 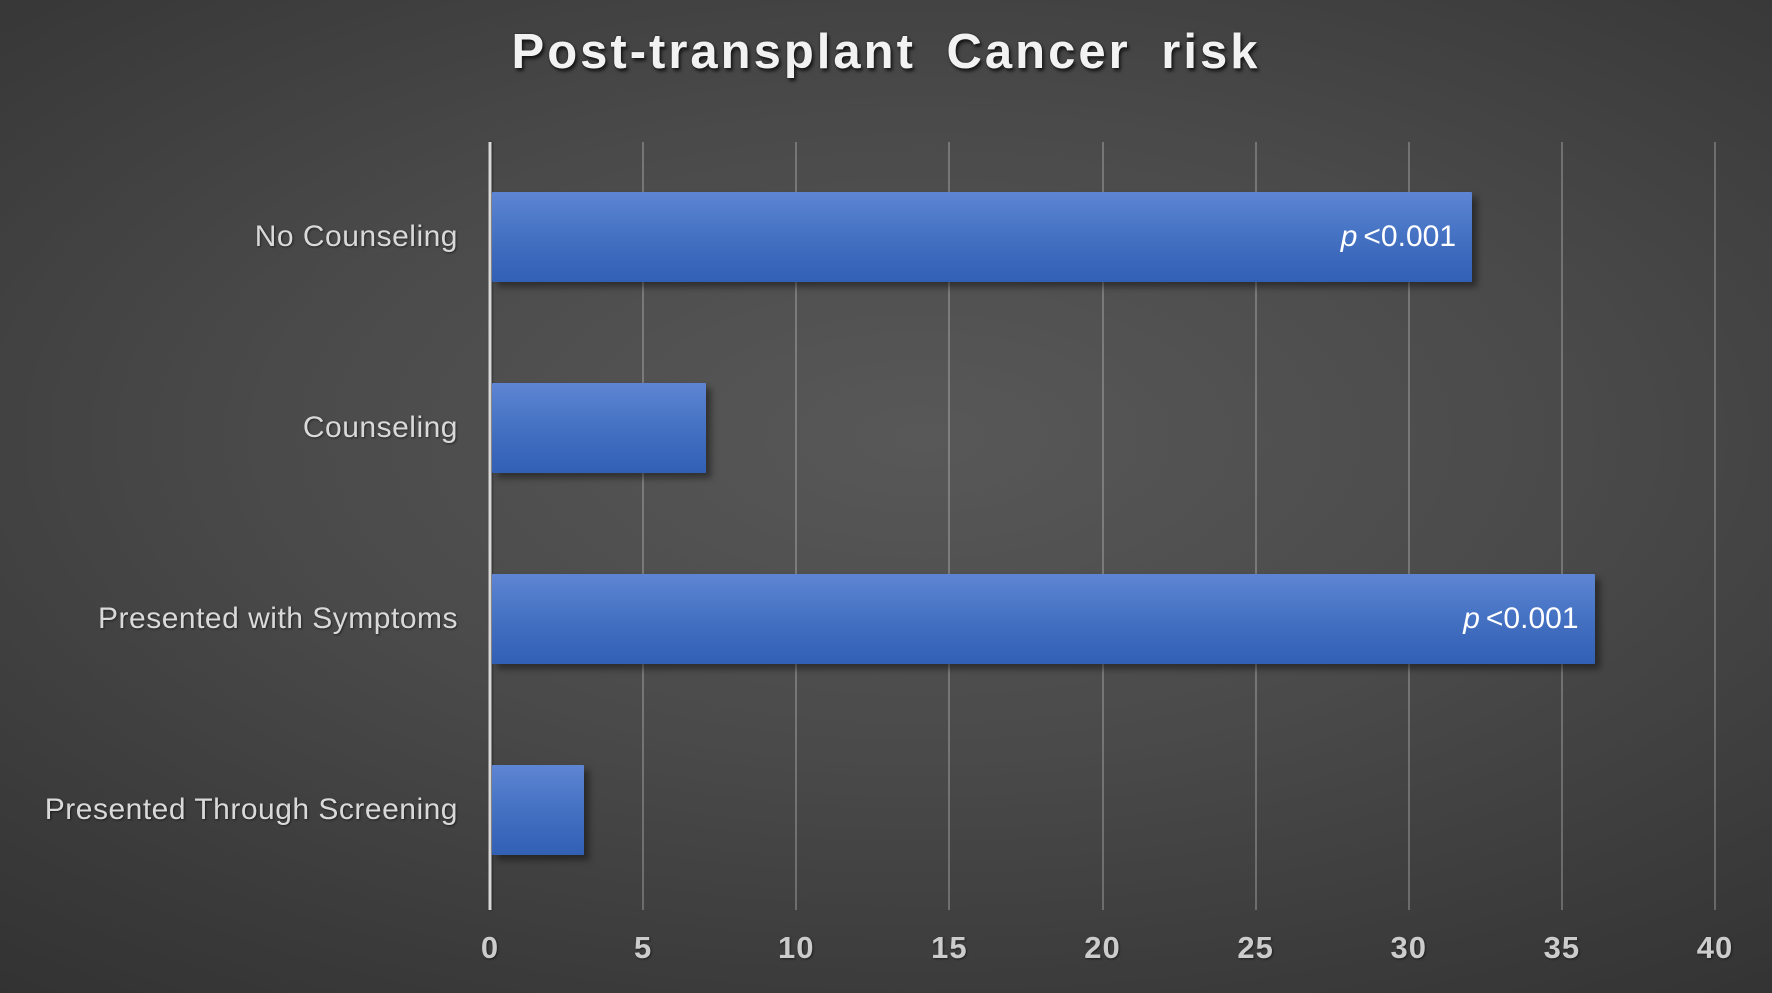 What do you see at coordinates (599, 428) in the screenshot?
I see `bar-counseling` at bounding box center [599, 428].